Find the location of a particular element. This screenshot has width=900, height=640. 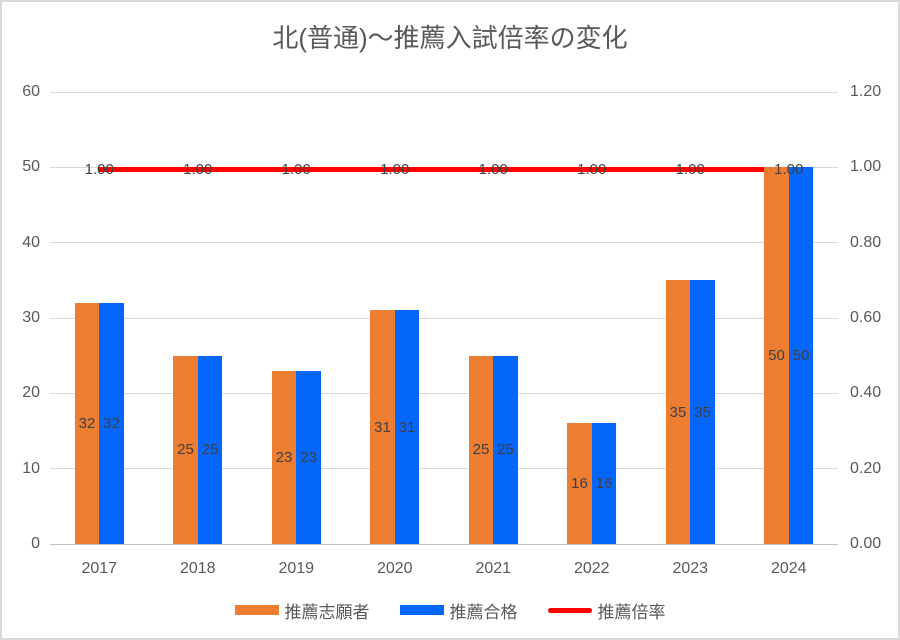

bar-applicants-2023: 35 is located at coordinates (678, 412).